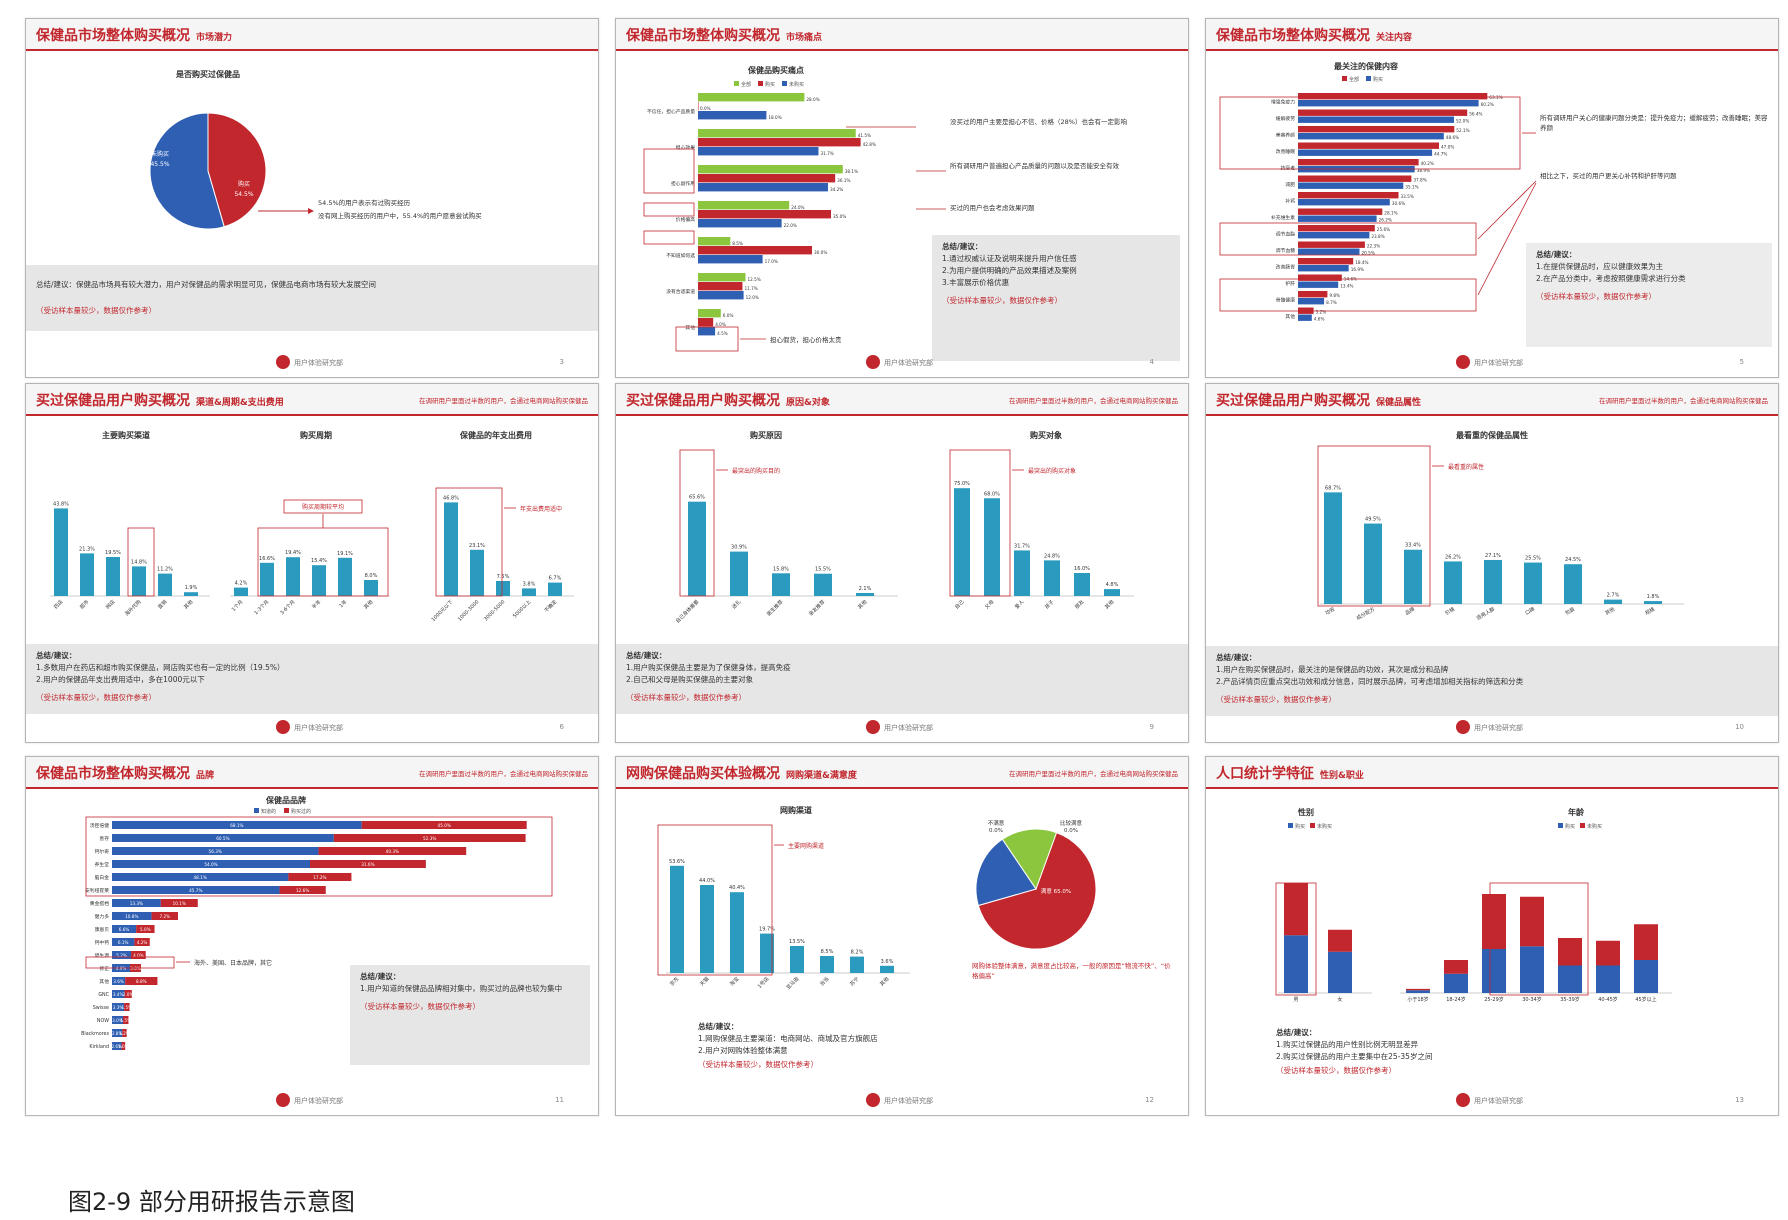 The image size is (1788, 1220). Describe the element at coordinates (796, 84) in the screenshot. I see `legend-label: 未购买` at that location.